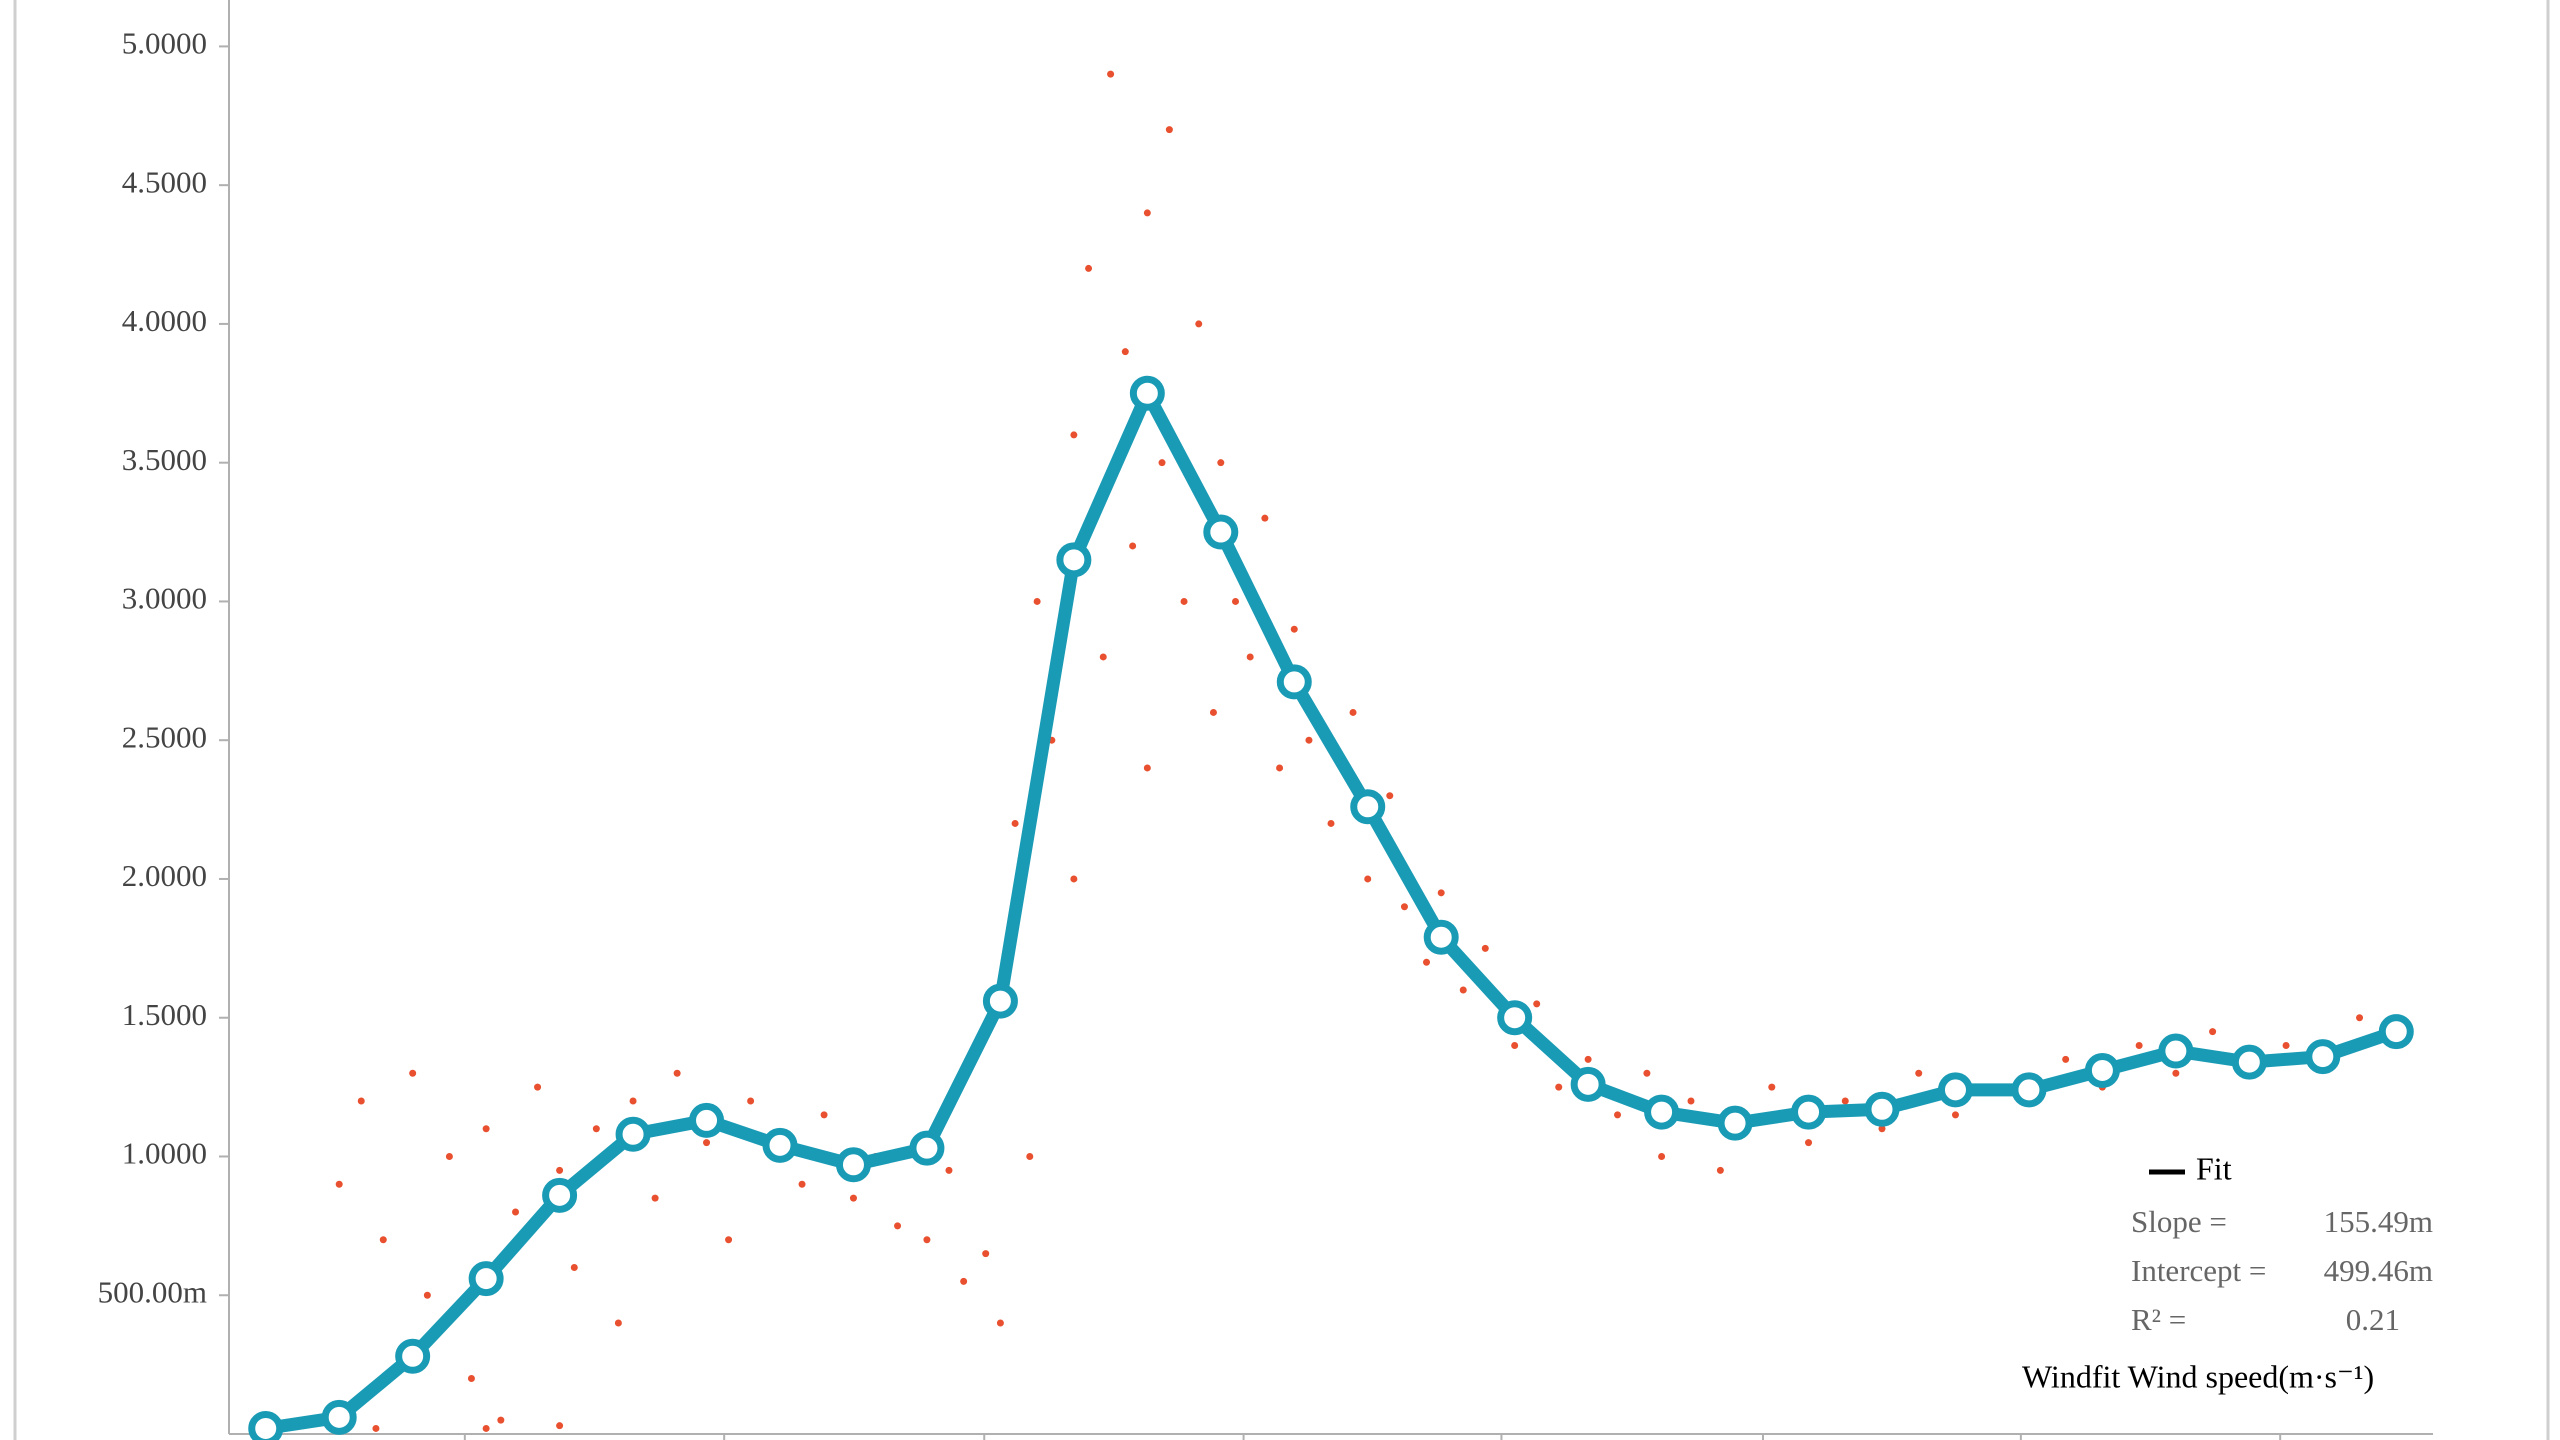  What do you see at coordinates (164, 1014) in the screenshot?
I see `y-tick-label: 1.5000` at bounding box center [164, 1014].